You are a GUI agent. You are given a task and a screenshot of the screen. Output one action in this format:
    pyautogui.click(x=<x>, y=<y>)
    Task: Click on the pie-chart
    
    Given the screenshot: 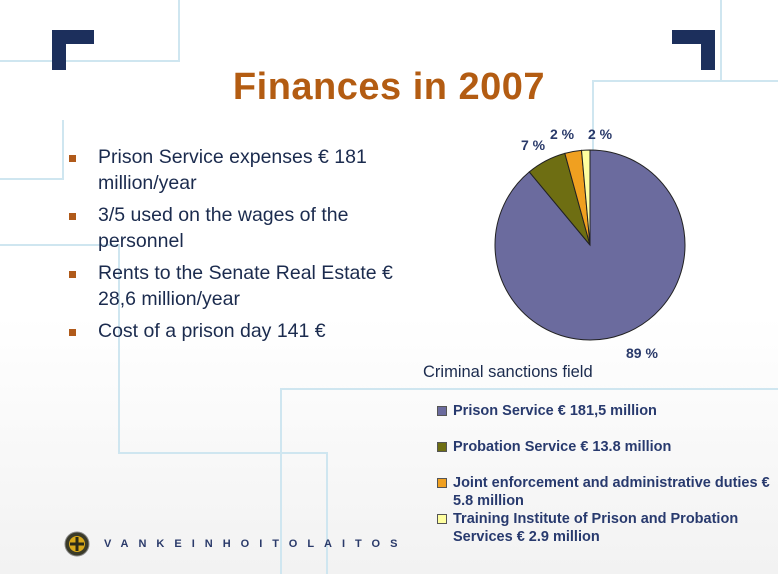 What is the action you would take?
    pyautogui.click(x=590, y=245)
    